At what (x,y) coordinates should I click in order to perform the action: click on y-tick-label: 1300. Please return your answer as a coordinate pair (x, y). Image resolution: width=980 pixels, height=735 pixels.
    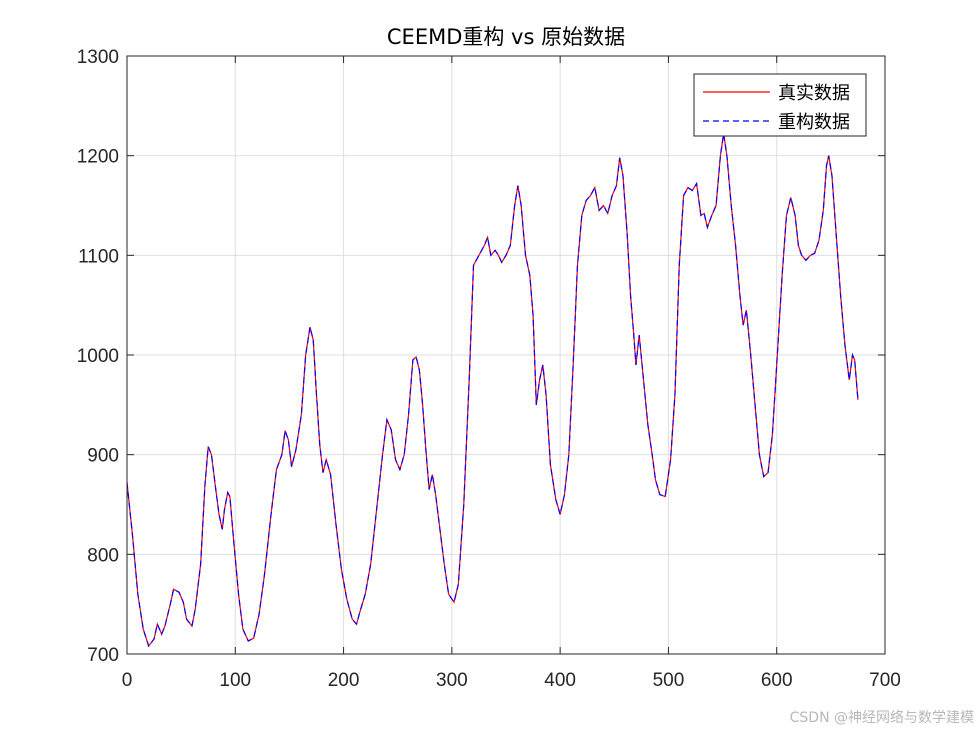
    Looking at the image, I should click on (98, 57).